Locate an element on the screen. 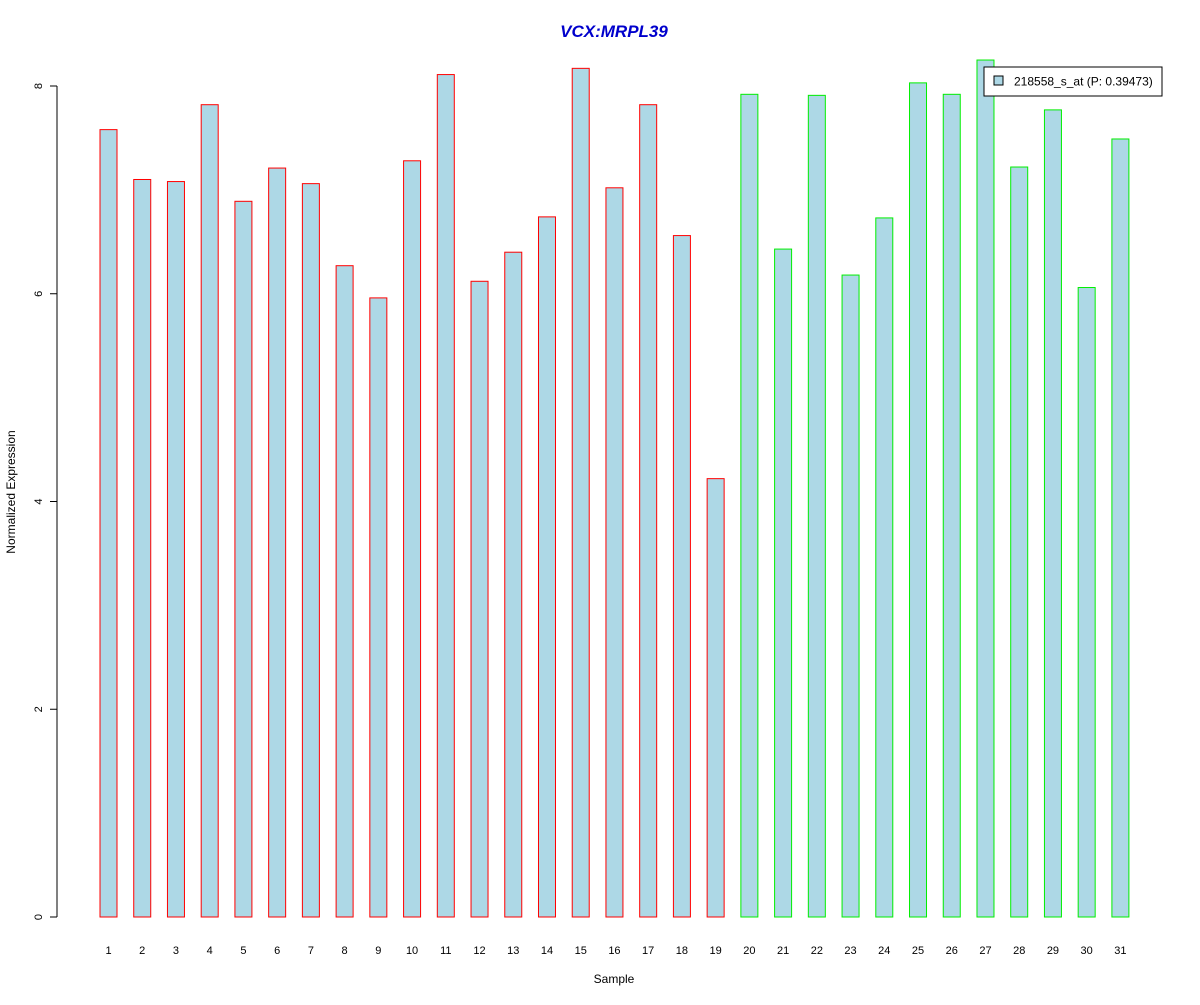 The width and height of the screenshot is (1200, 1005). x-tick-label: 20 is located at coordinates (749, 951).